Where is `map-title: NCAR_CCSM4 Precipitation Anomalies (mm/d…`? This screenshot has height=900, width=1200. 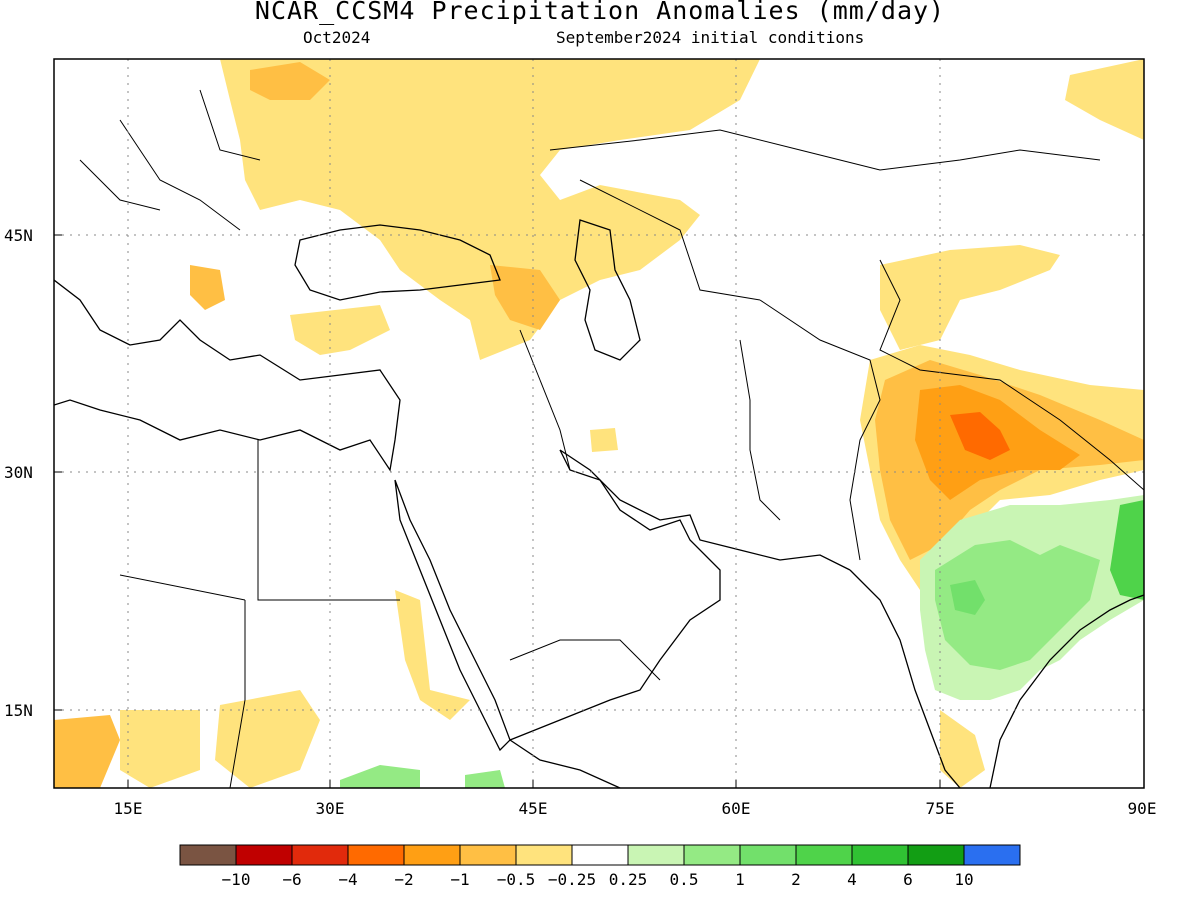
map-title: NCAR_CCSM4 Precipitation Anomalies (mm/d… is located at coordinates (600, 12).